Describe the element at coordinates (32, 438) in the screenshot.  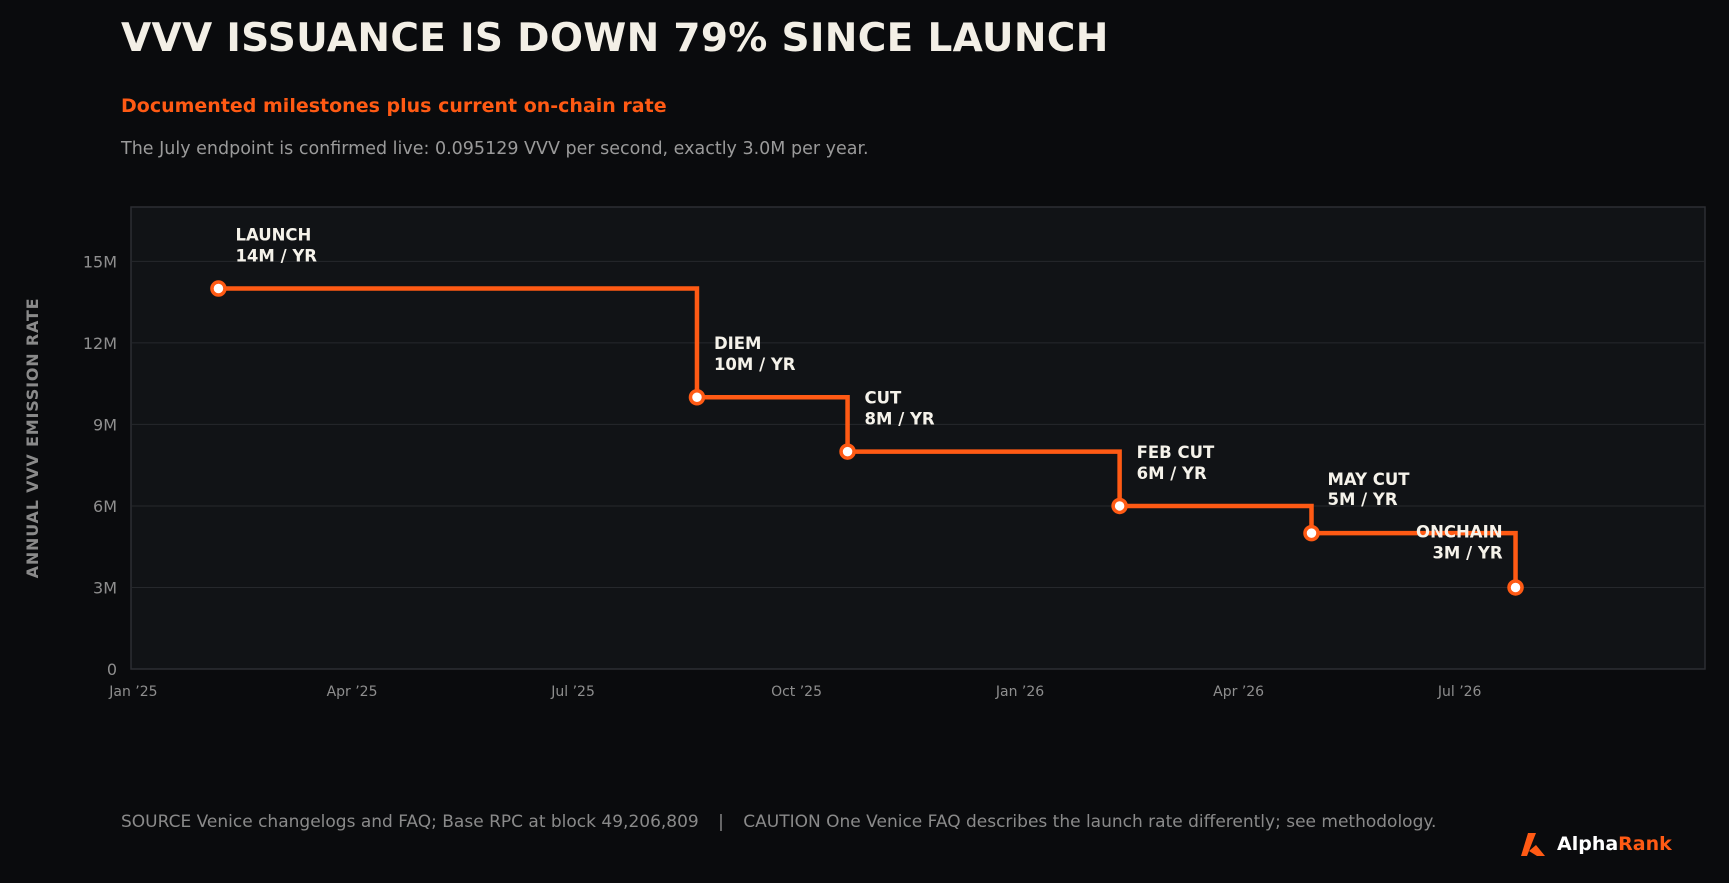
I see `y-axis-label: ANNUAL VVV EMISSION RATE` at that location.